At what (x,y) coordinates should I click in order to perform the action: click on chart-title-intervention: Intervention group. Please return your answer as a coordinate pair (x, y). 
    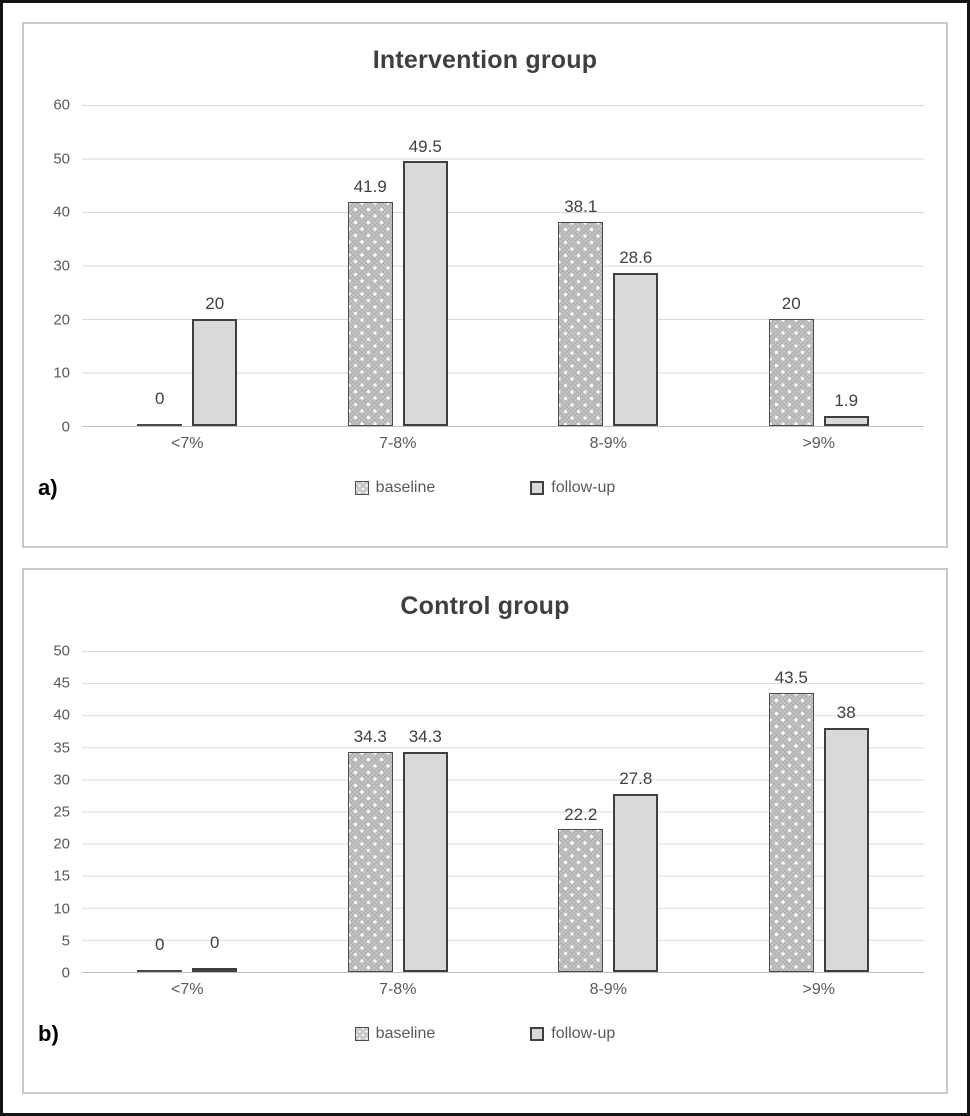
    Looking at the image, I should click on (485, 60).